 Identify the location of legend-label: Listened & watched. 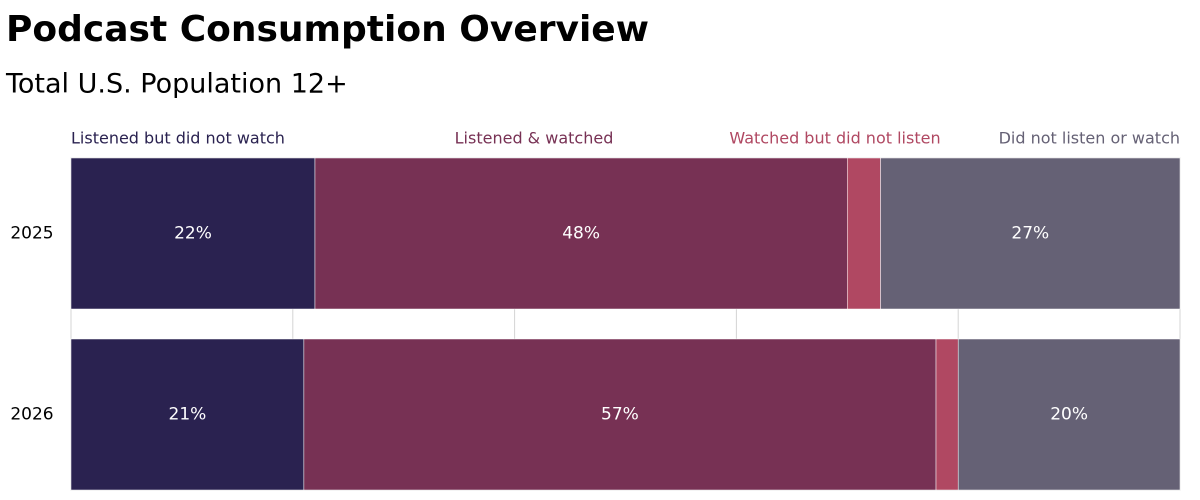
(534, 138).